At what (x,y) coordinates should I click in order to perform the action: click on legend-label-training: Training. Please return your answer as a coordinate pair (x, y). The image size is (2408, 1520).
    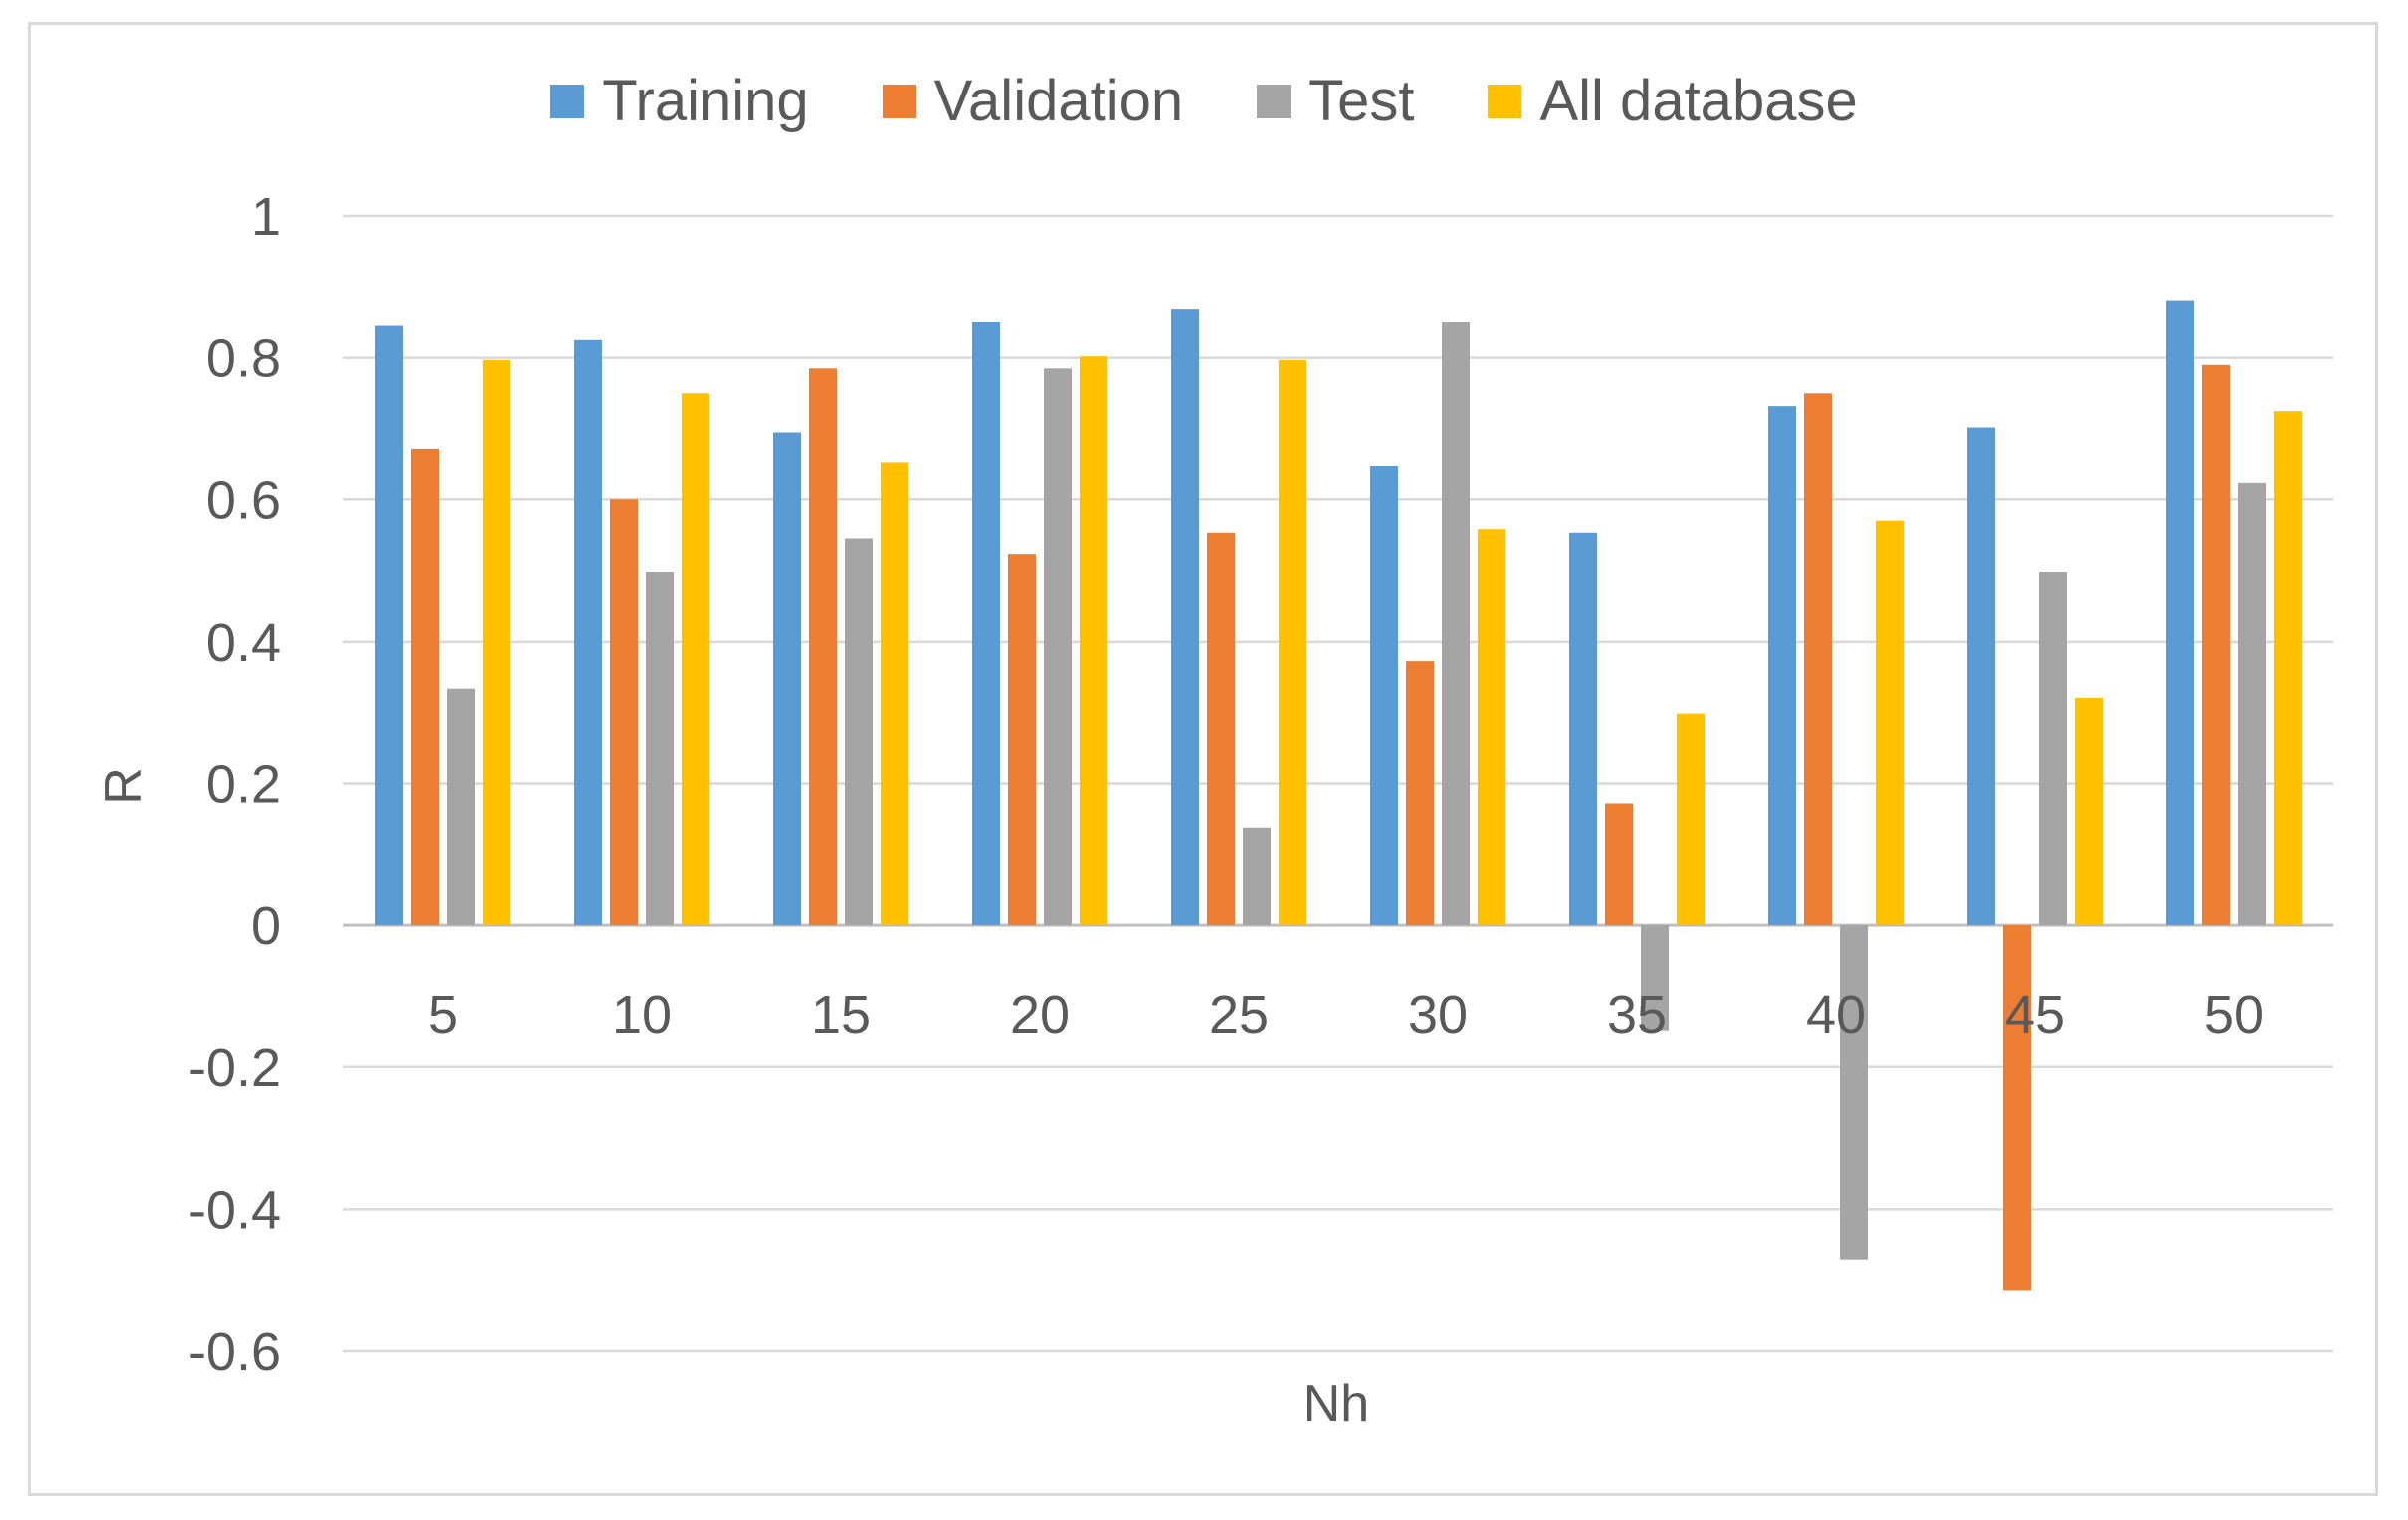
    Looking at the image, I should click on (705, 101).